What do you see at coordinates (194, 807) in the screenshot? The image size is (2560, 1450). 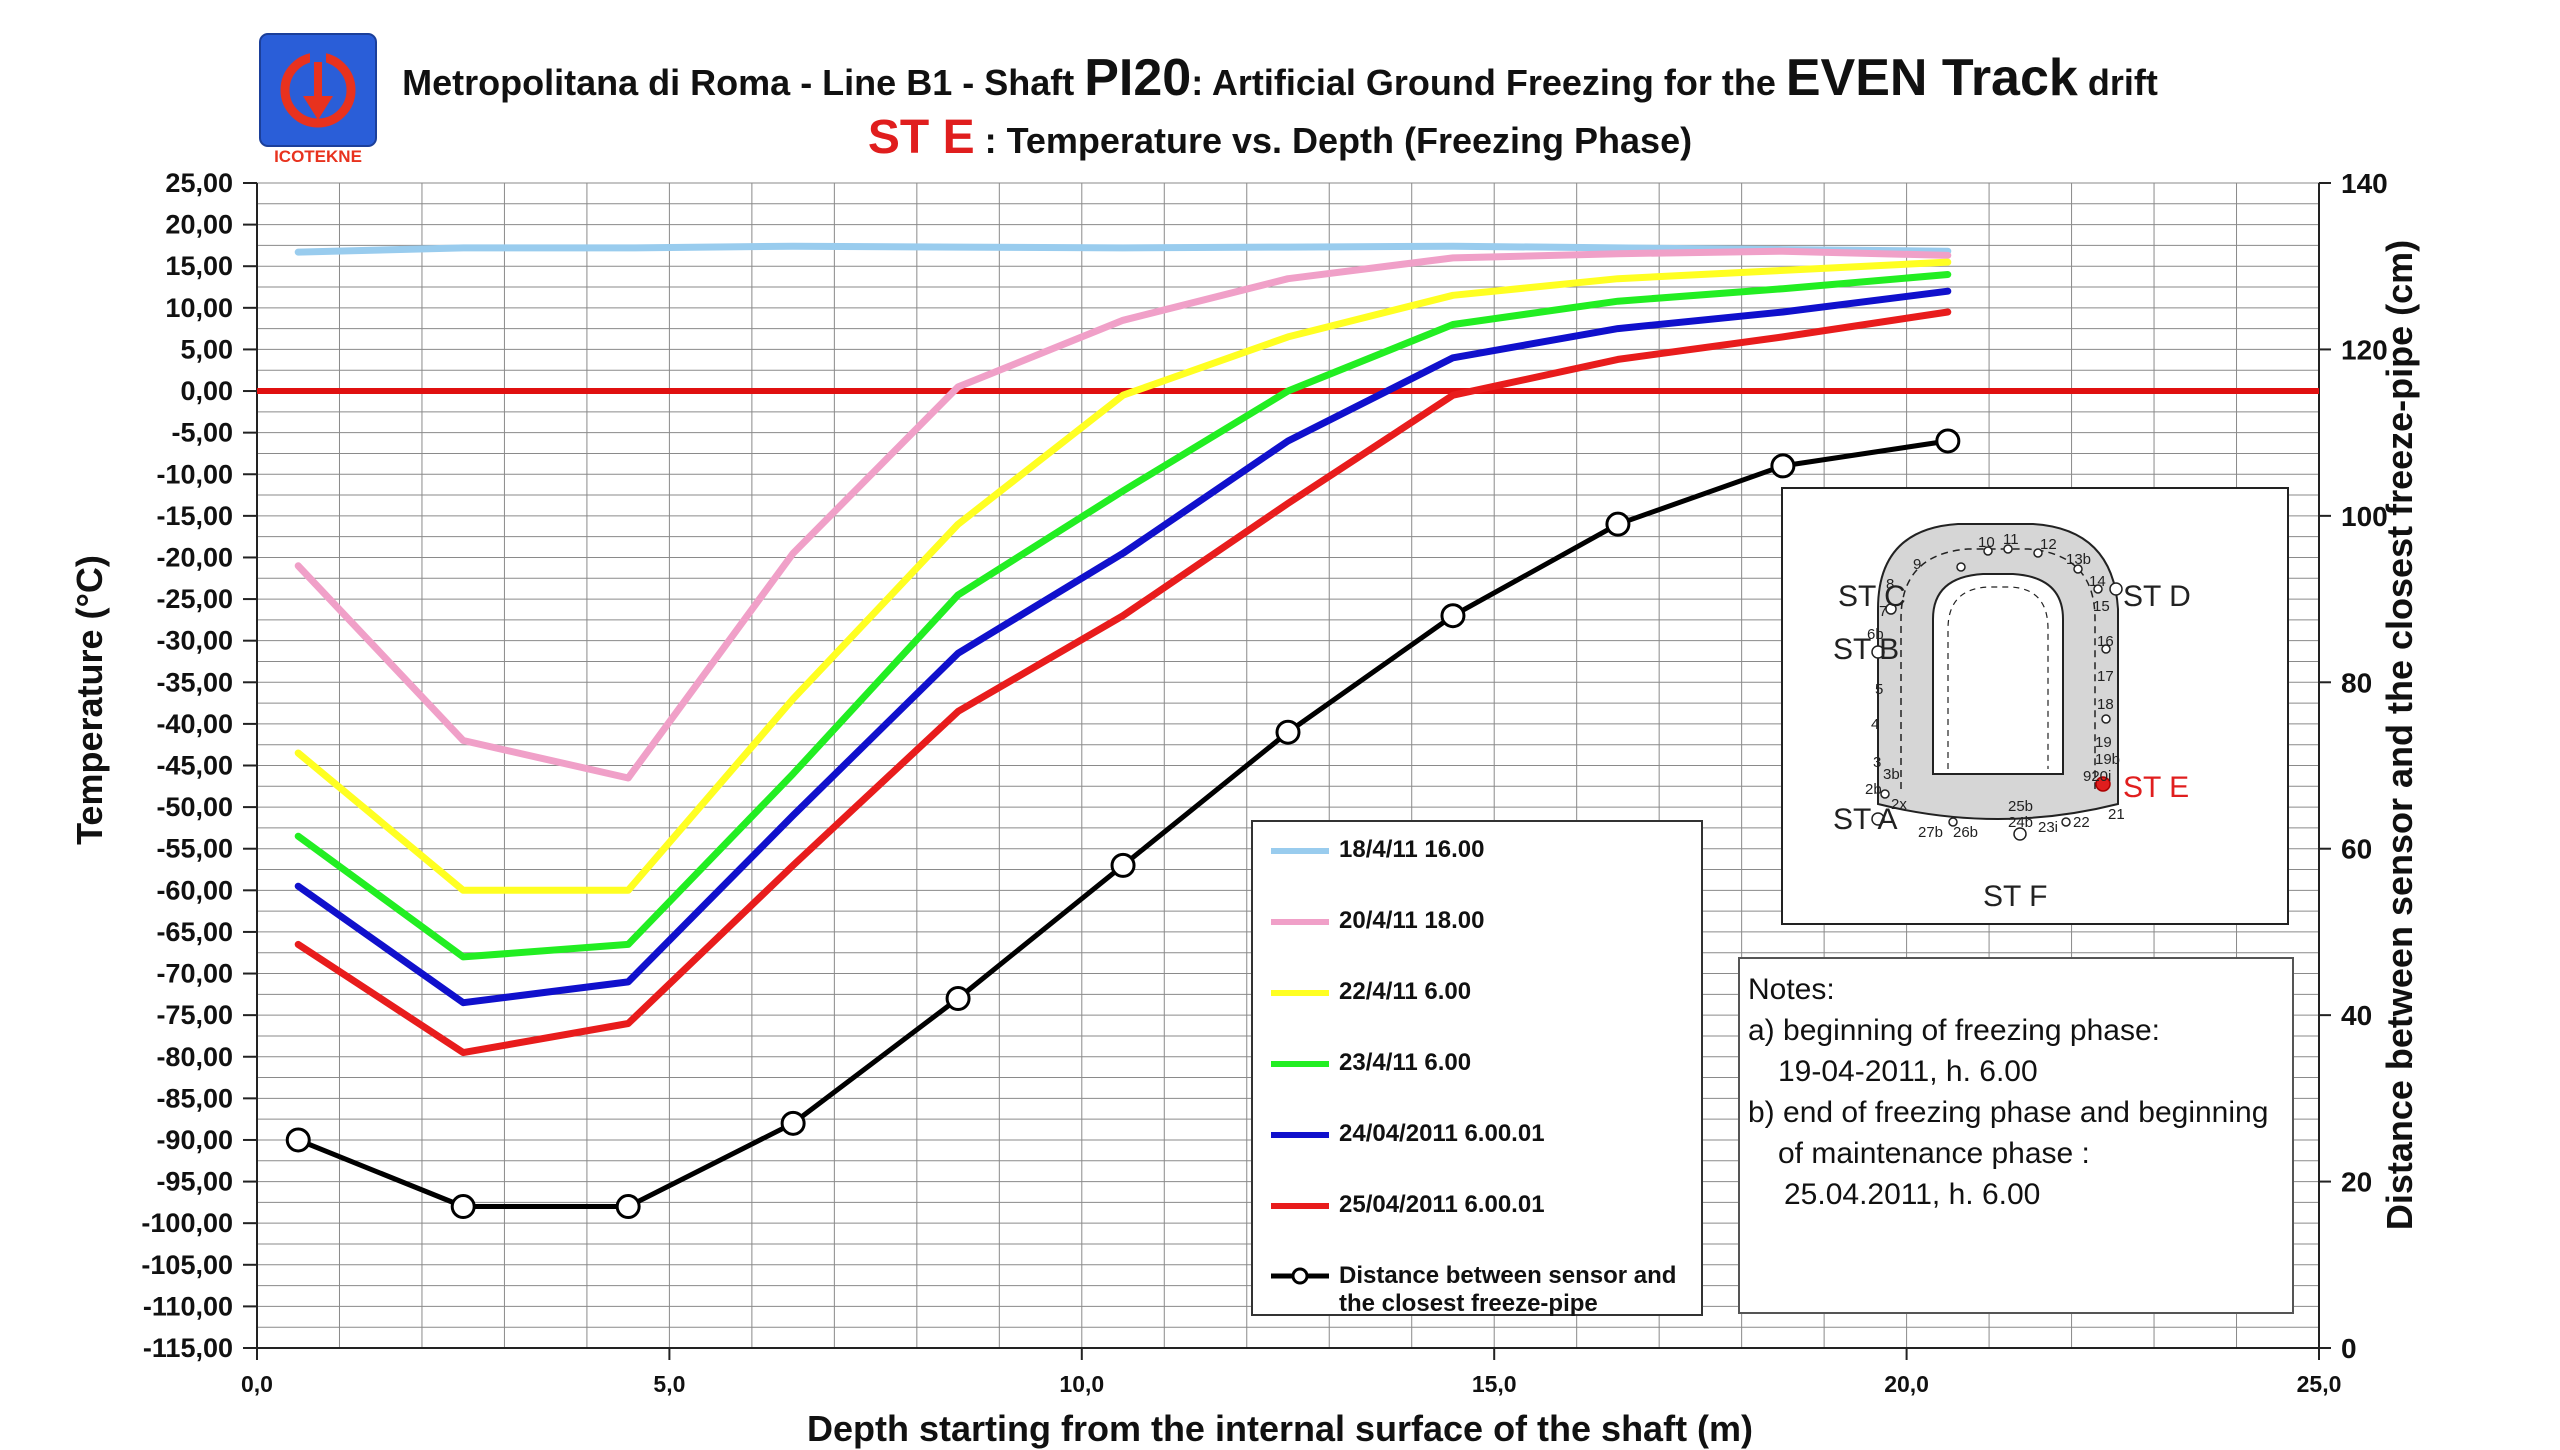 I see `y-tick-label: -50,00` at bounding box center [194, 807].